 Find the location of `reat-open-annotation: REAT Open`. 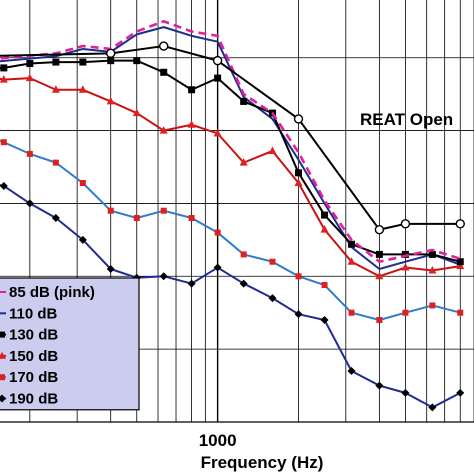

reat-open-annotation: REAT Open is located at coordinates (406, 119).